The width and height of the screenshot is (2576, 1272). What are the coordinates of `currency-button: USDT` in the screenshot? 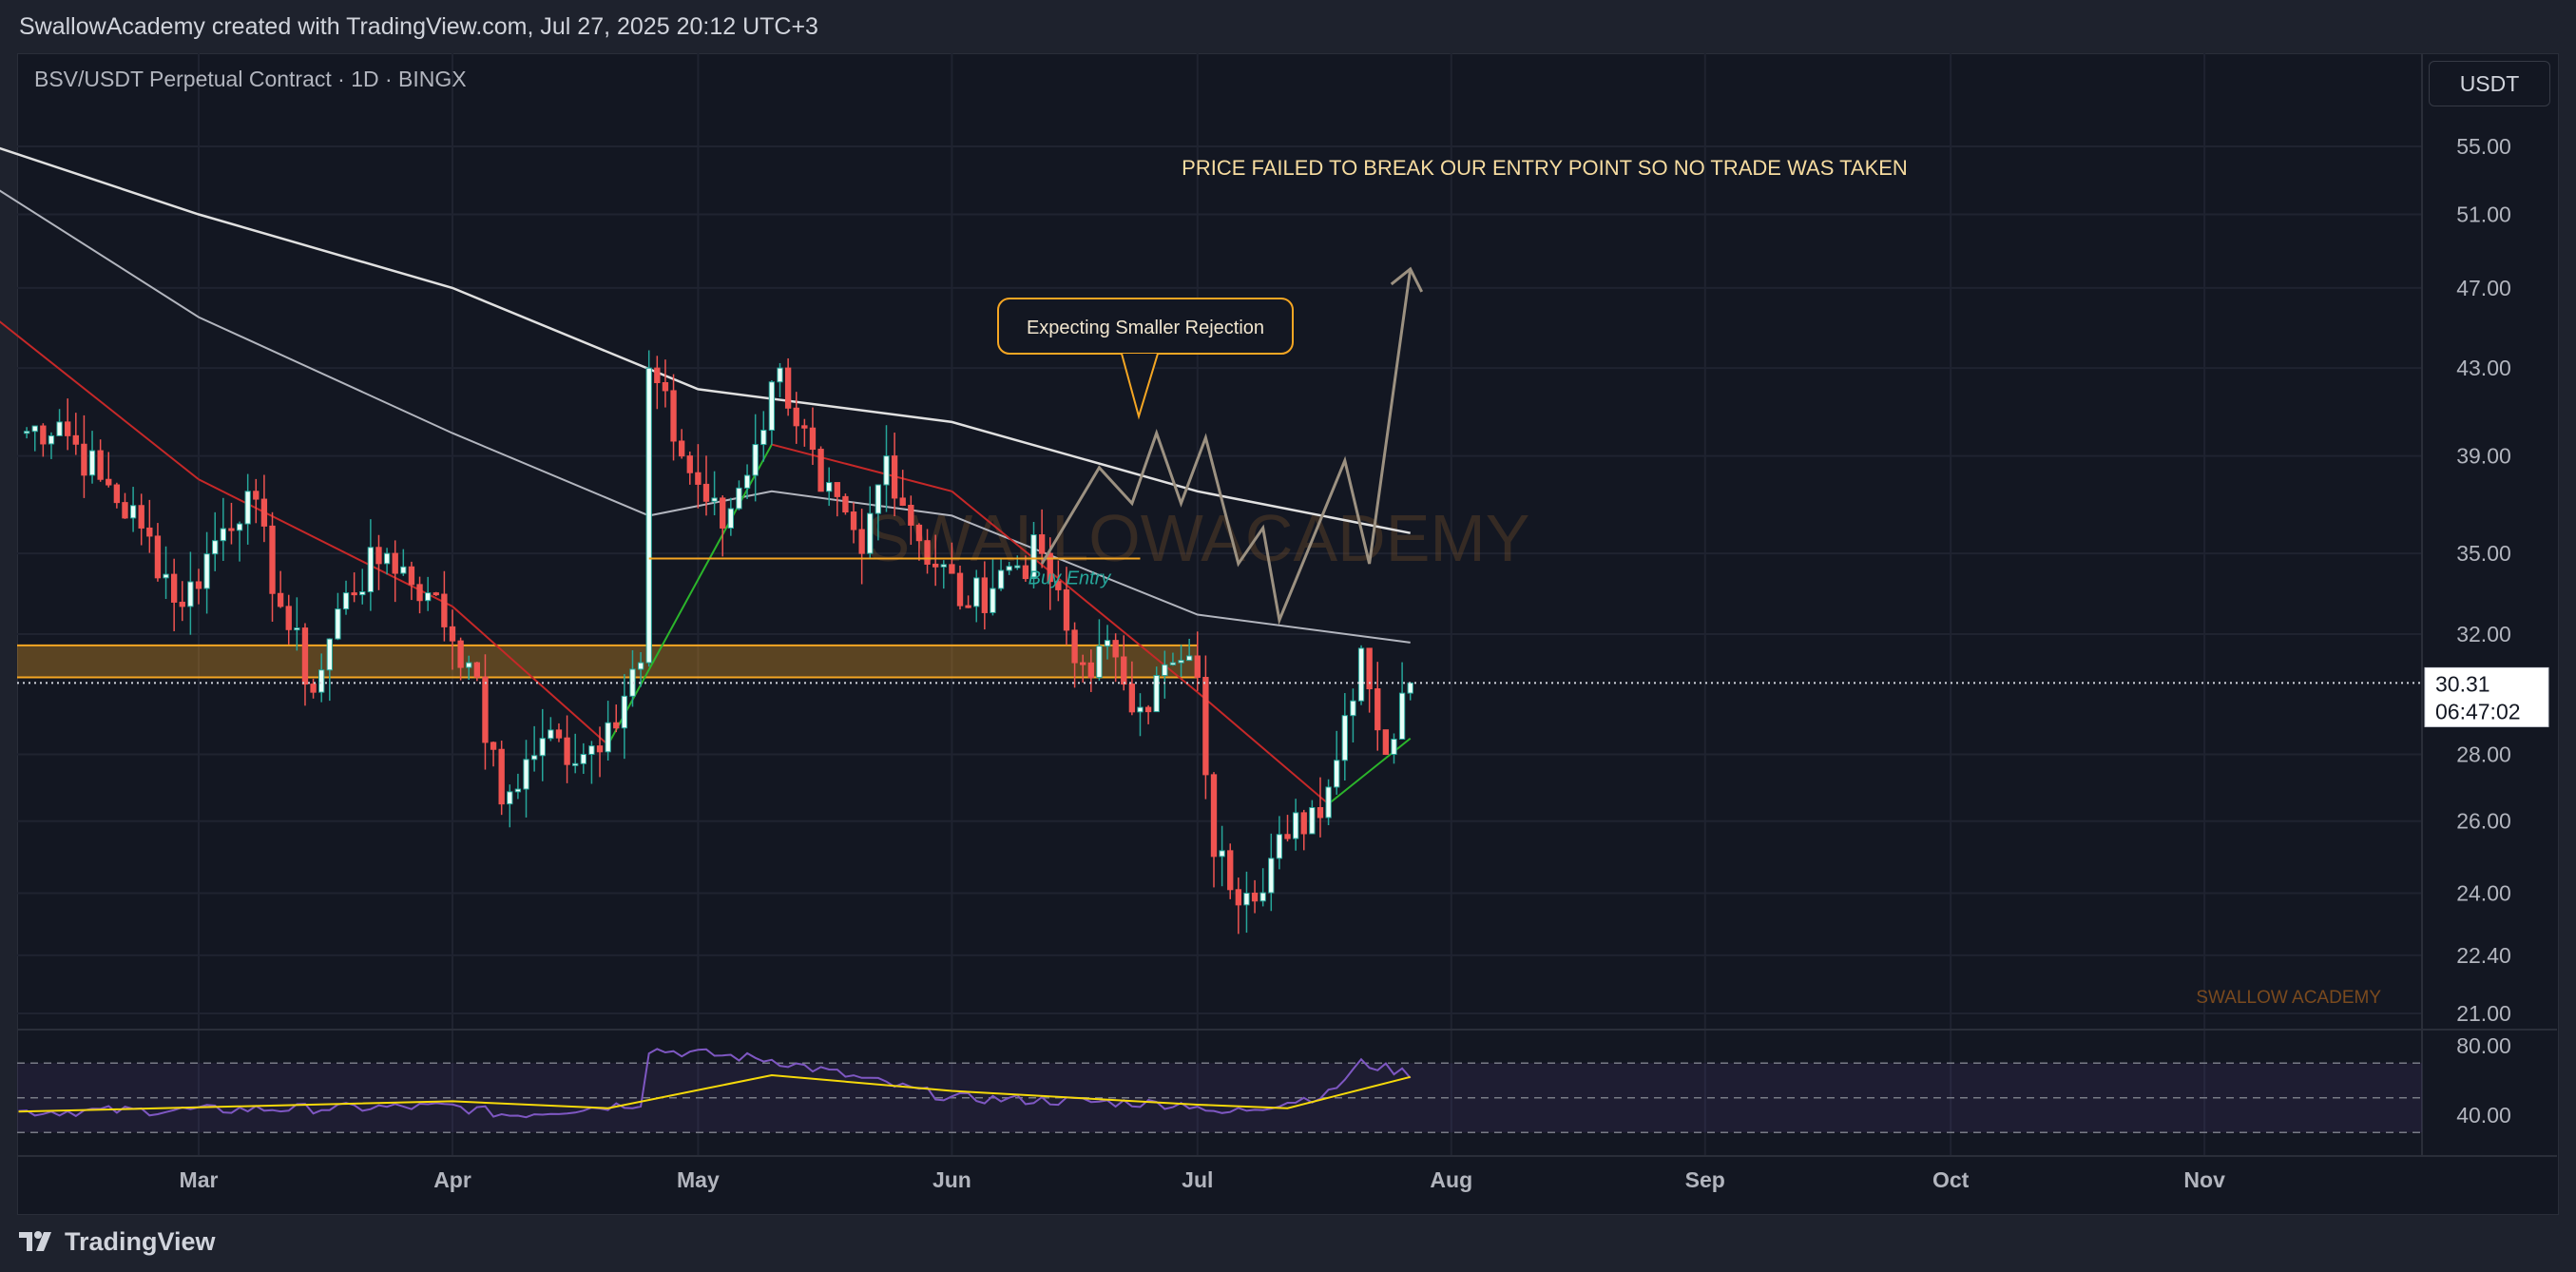 It's located at (2489, 83).